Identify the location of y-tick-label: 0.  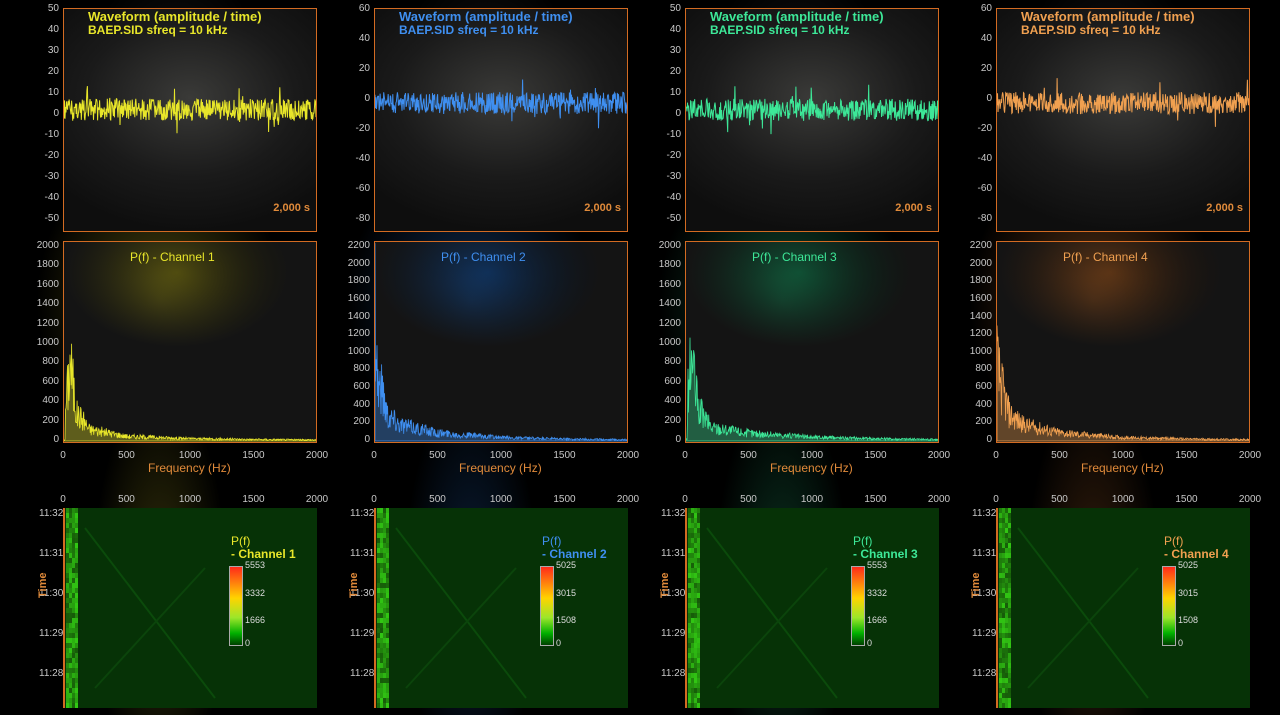
(678, 113).